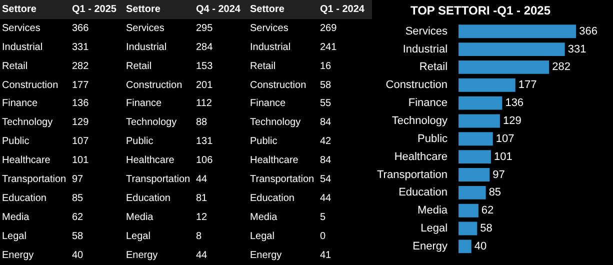 This screenshot has height=265, width=613. I want to click on data-label: 295, so click(204, 29).